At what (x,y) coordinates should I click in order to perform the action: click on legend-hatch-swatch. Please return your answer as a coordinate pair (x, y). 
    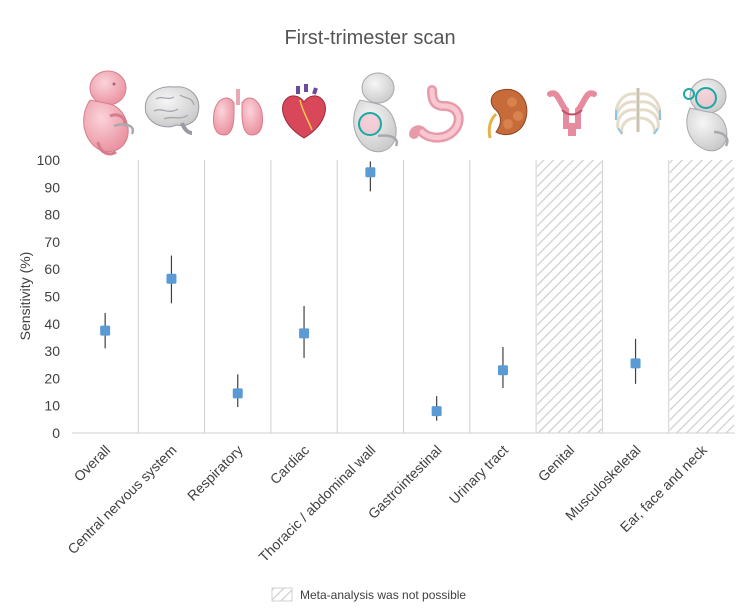
    Looking at the image, I should click on (282, 594).